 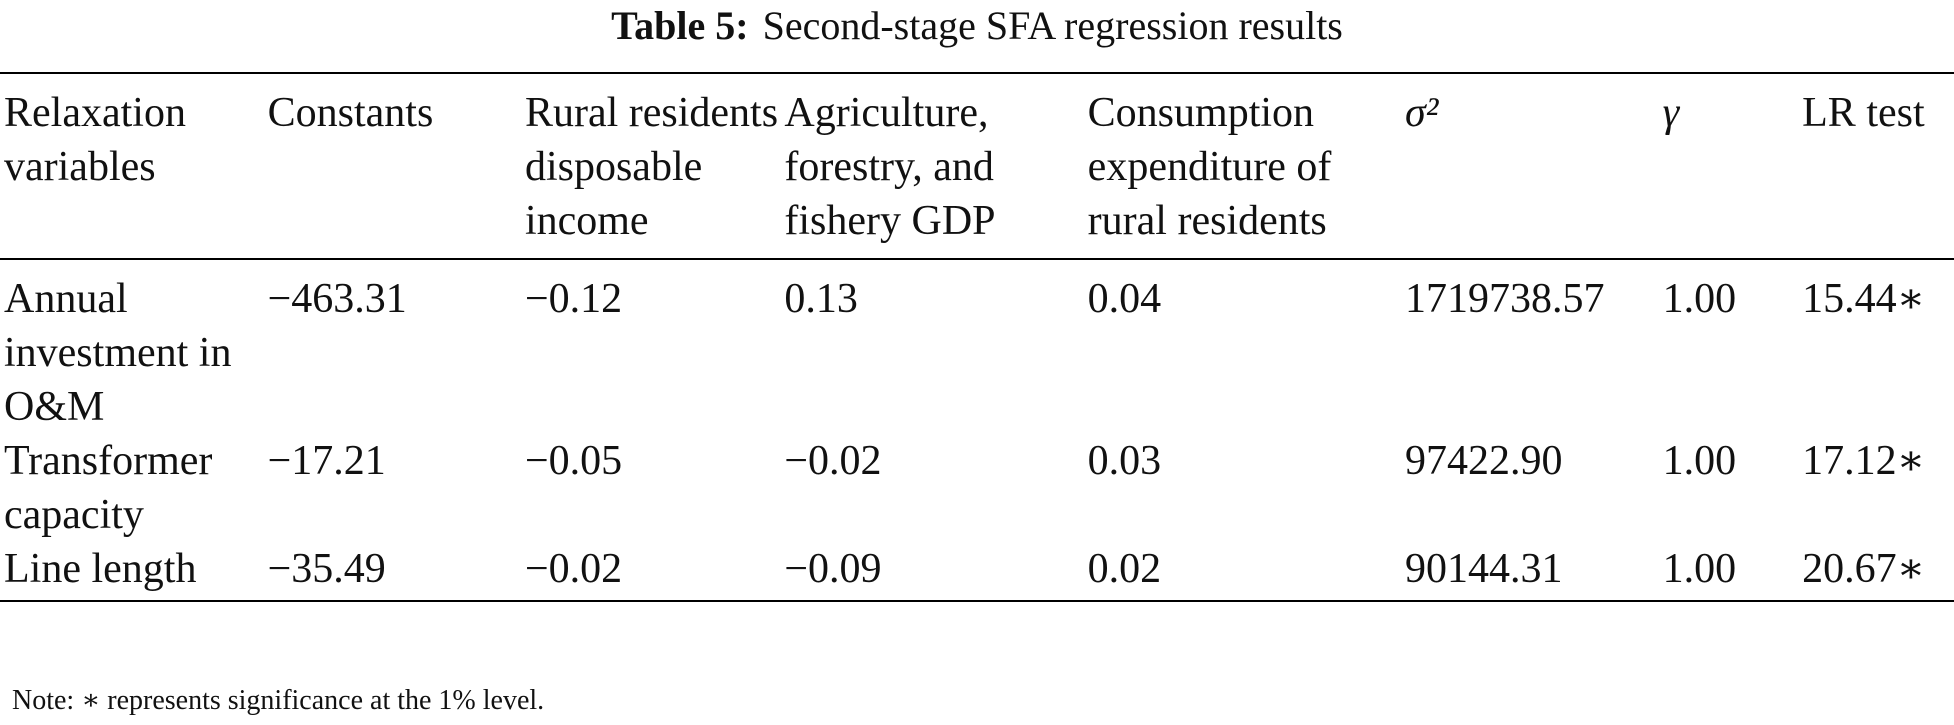 What do you see at coordinates (573, 461) in the screenshot?
I see `cell-rural-income: −0.05` at bounding box center [573, 461].